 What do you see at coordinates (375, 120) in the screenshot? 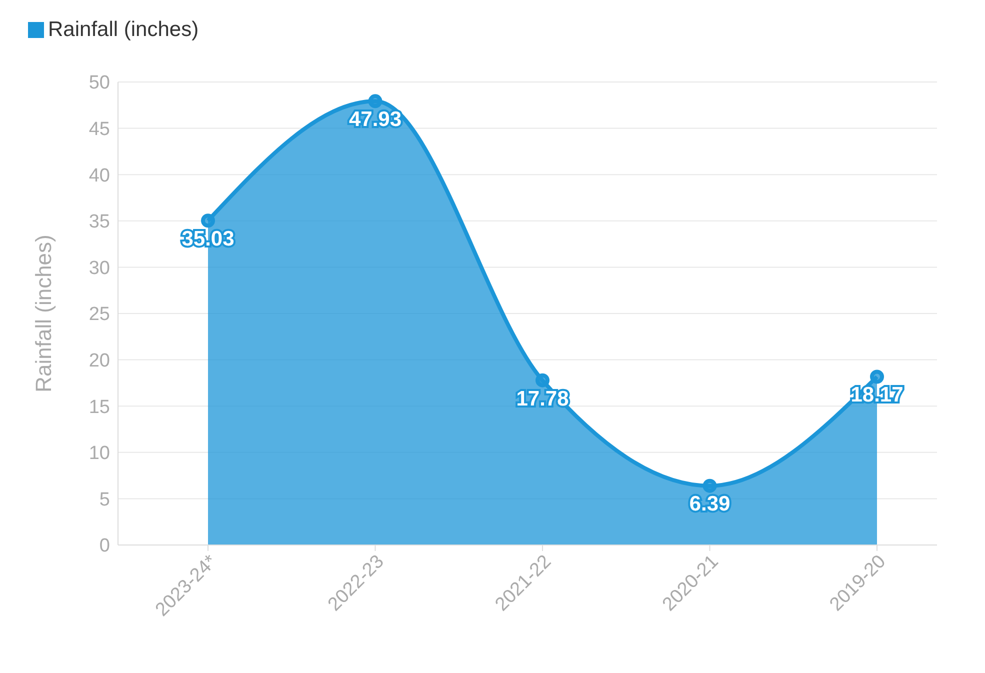
I see `data-label: 47.93` at bounding box center [375, 120].